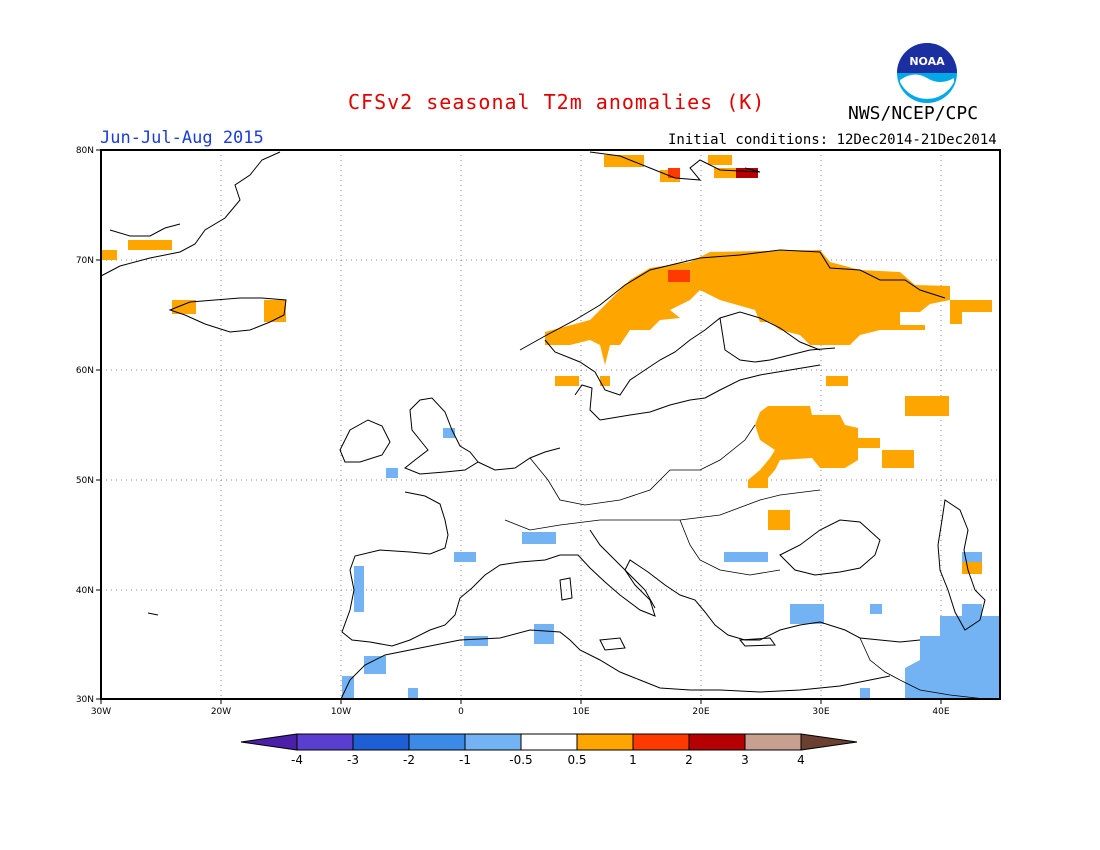 This screenshot has width=1100, height=850. What do you see at coordinates (269, 742) in the screenshot?
I see `colorbar-arrow-left` at bounding box center [269, 742].